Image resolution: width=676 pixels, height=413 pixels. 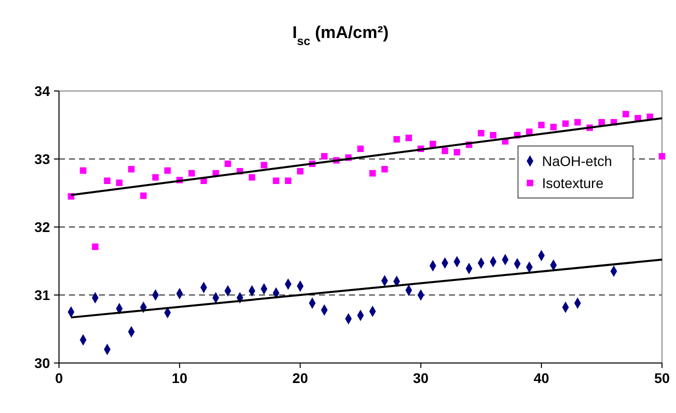 I want to click on x-tick-label: 50, so click(x=662, y=378).